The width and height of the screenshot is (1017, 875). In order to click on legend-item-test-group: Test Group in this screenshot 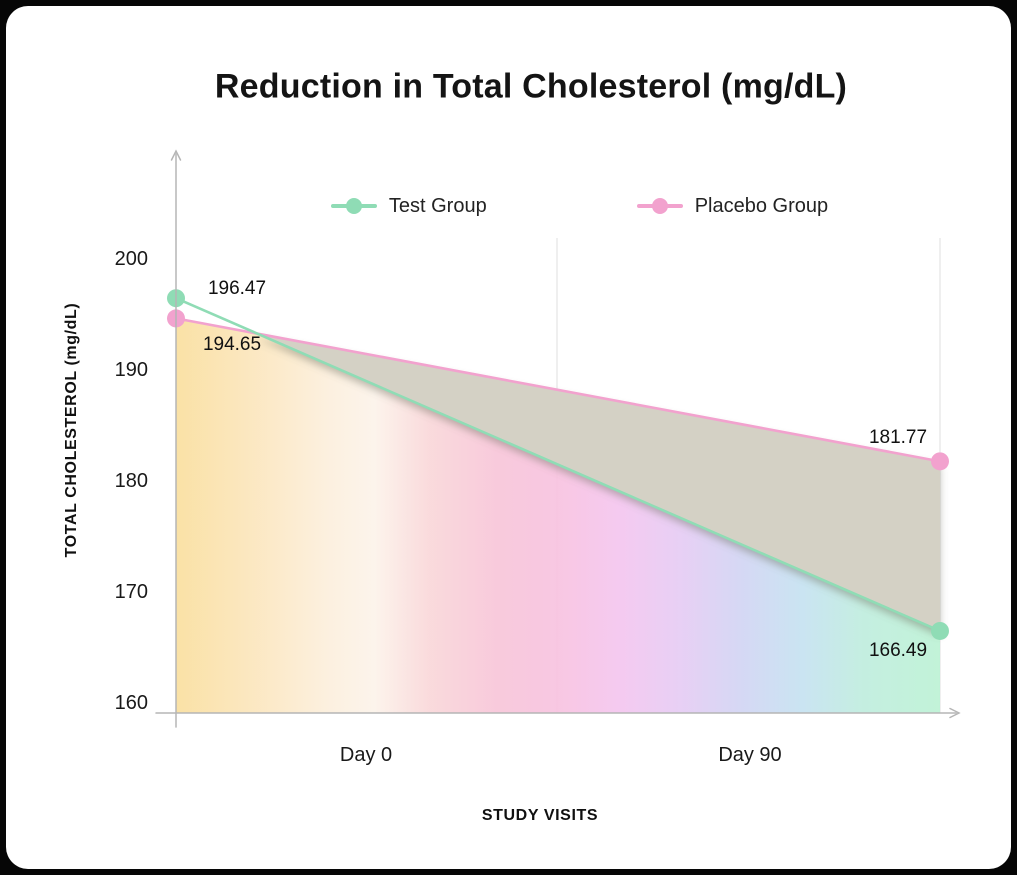, I will do `click(408, 206)`.